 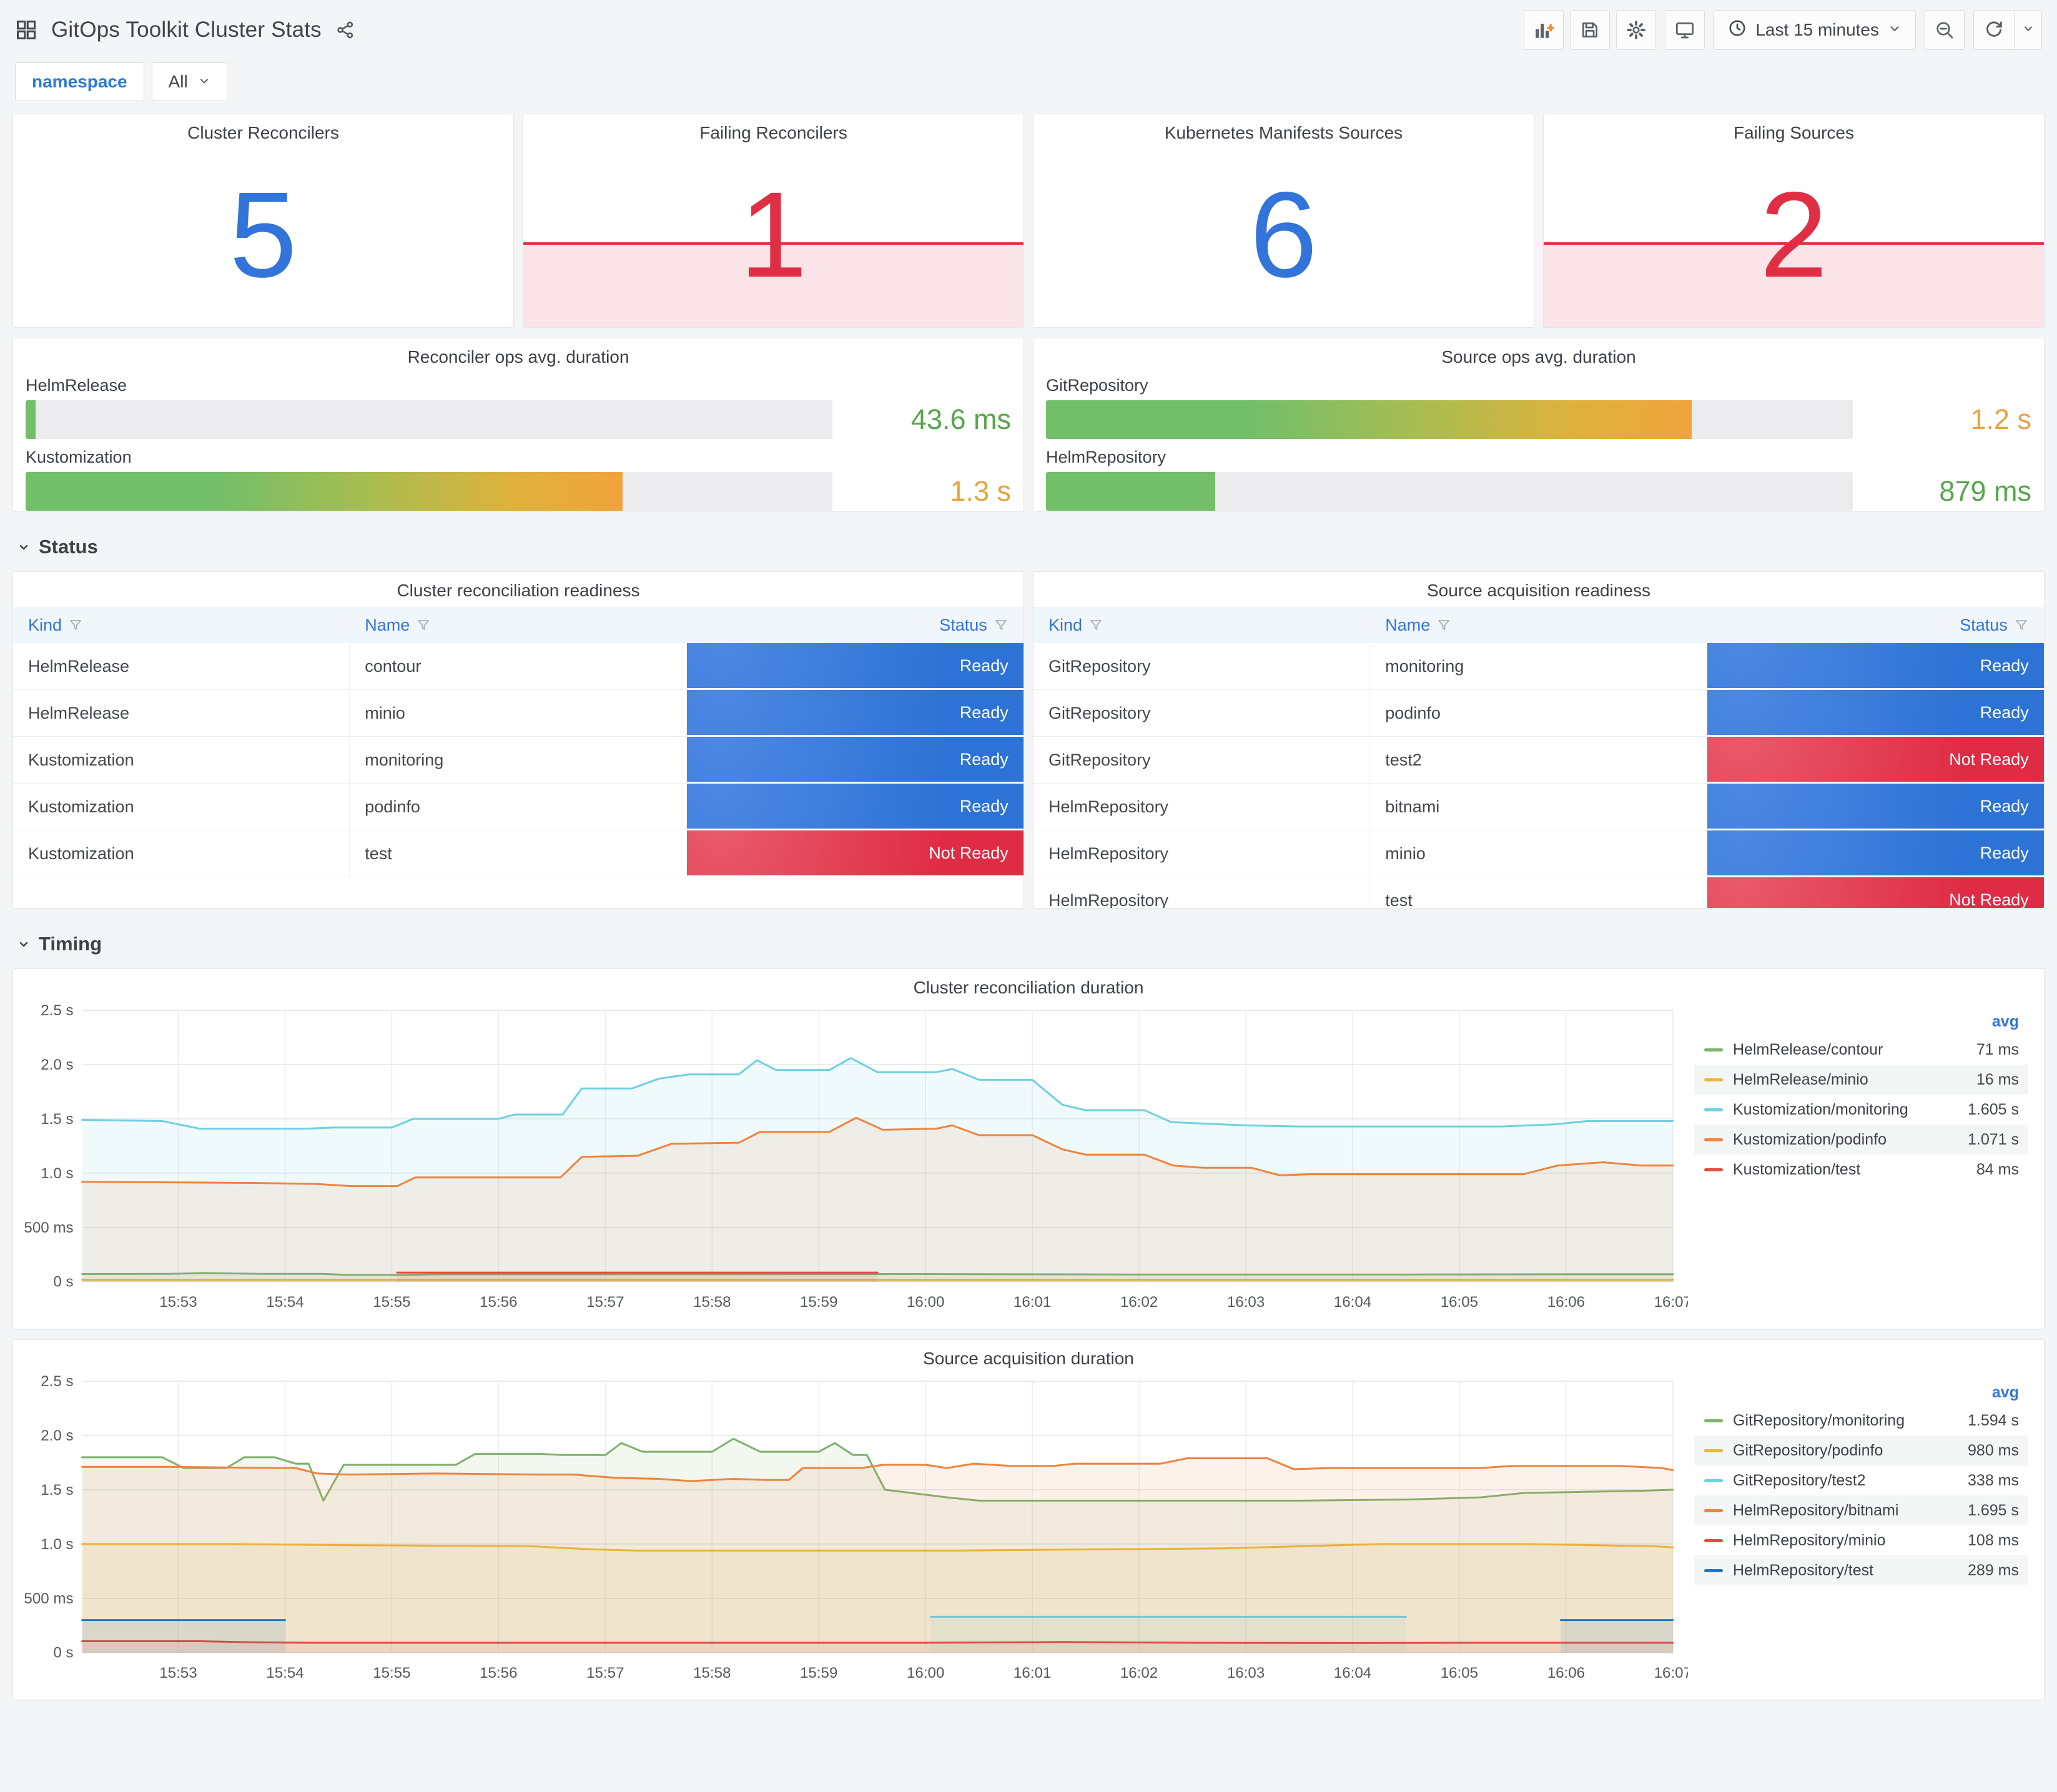 I want to click on chevron-down-icon, so click(x=2028, y=30).